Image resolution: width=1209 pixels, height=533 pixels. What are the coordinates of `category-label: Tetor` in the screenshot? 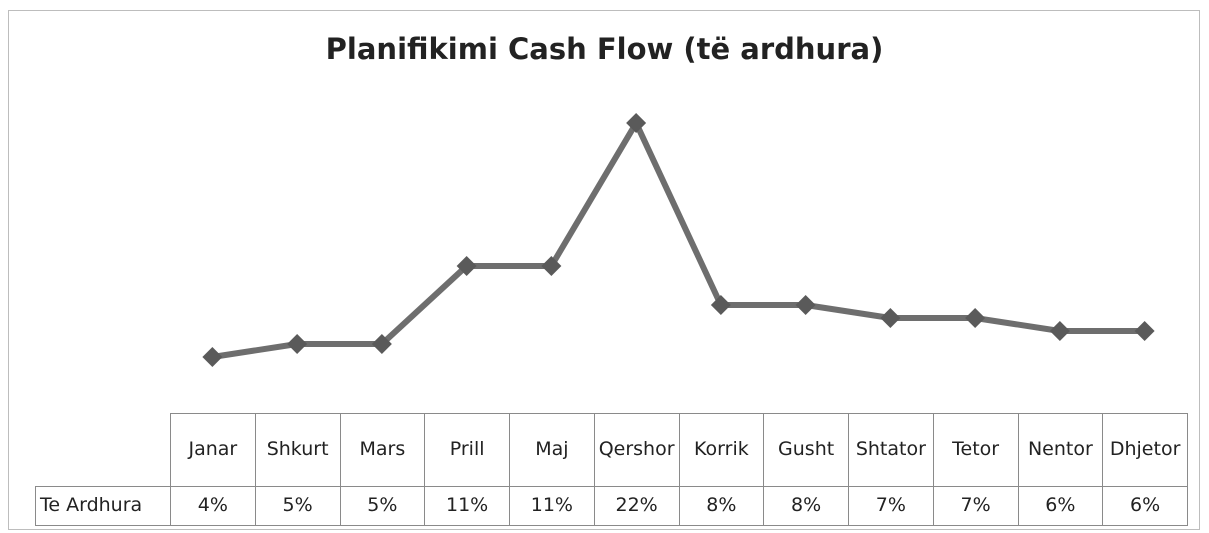 It's located at (975, 450).